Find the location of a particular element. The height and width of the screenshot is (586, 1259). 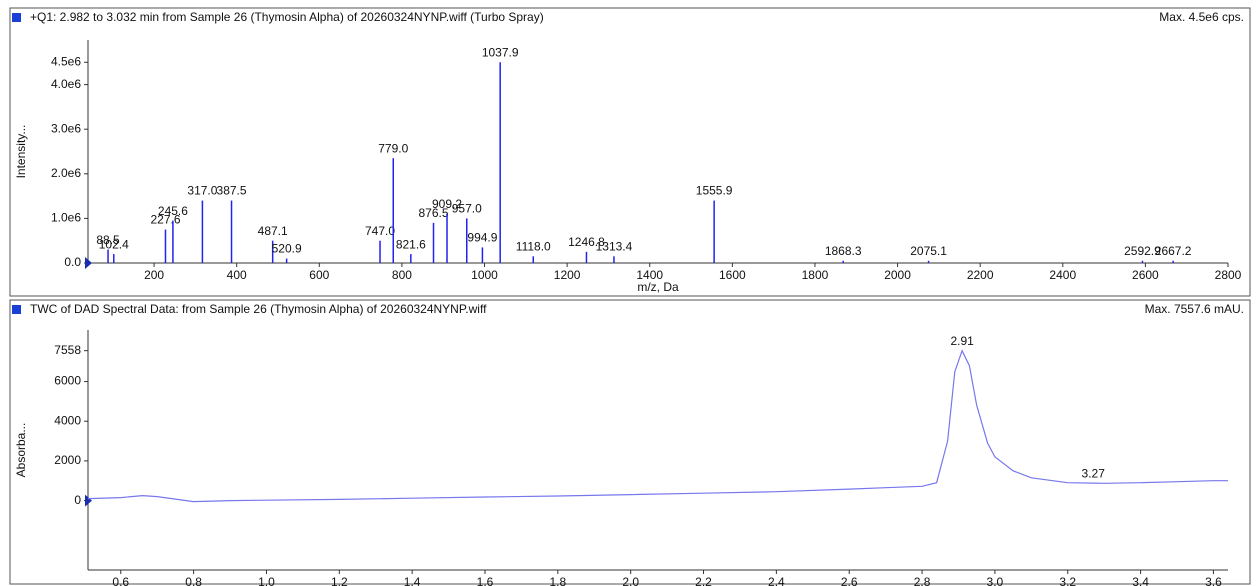

y-tick-label: 4000 is located at coordinates (67, 420).